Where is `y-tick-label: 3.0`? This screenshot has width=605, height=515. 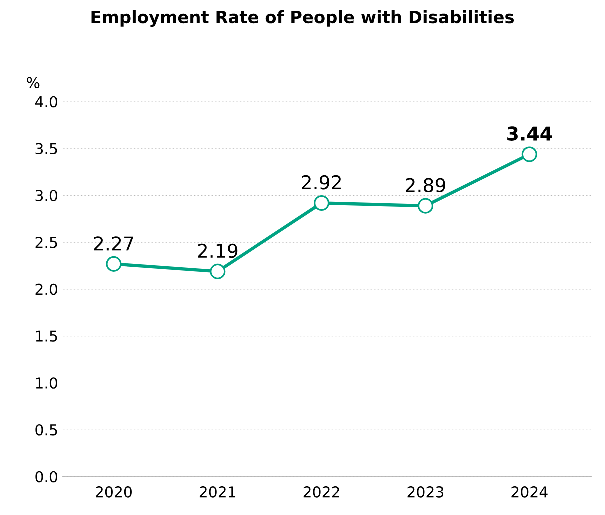 y-tick-label: 3.0 is located at coordinates (47, 196).